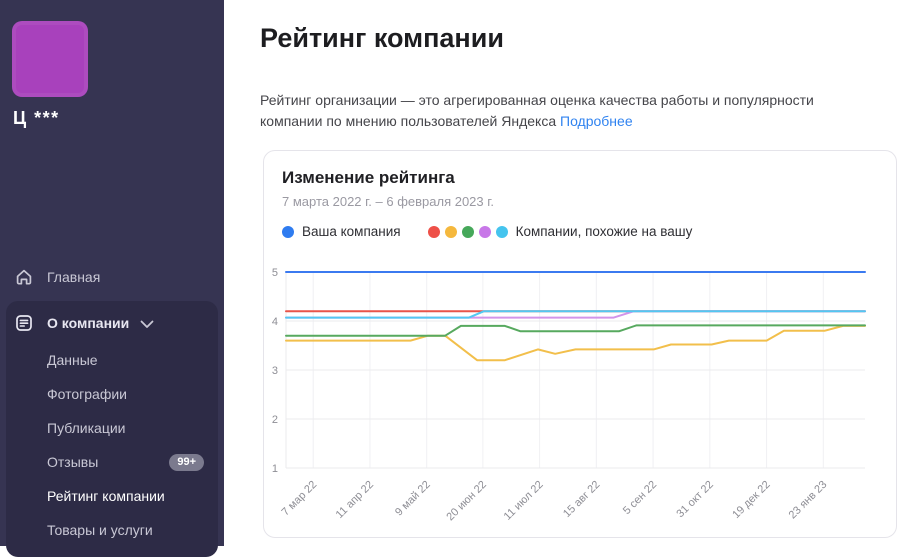 The image size is (900, 557). What do you see at coordinates (751, 500) in the screenshot?
I see `x-axis-tick-label: 19 дек 22` at bounding box center [751, 500].